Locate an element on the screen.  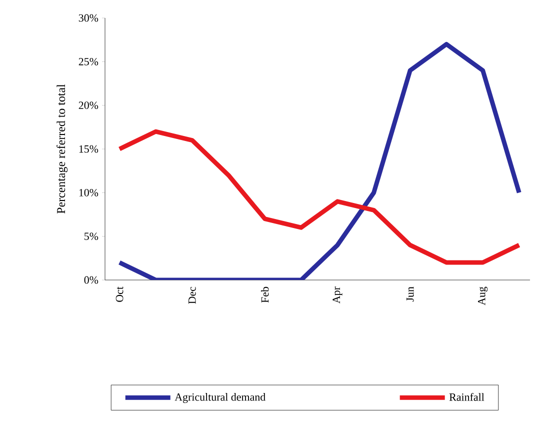
x-tick-label: Aug is located at coordinates (483, 296).